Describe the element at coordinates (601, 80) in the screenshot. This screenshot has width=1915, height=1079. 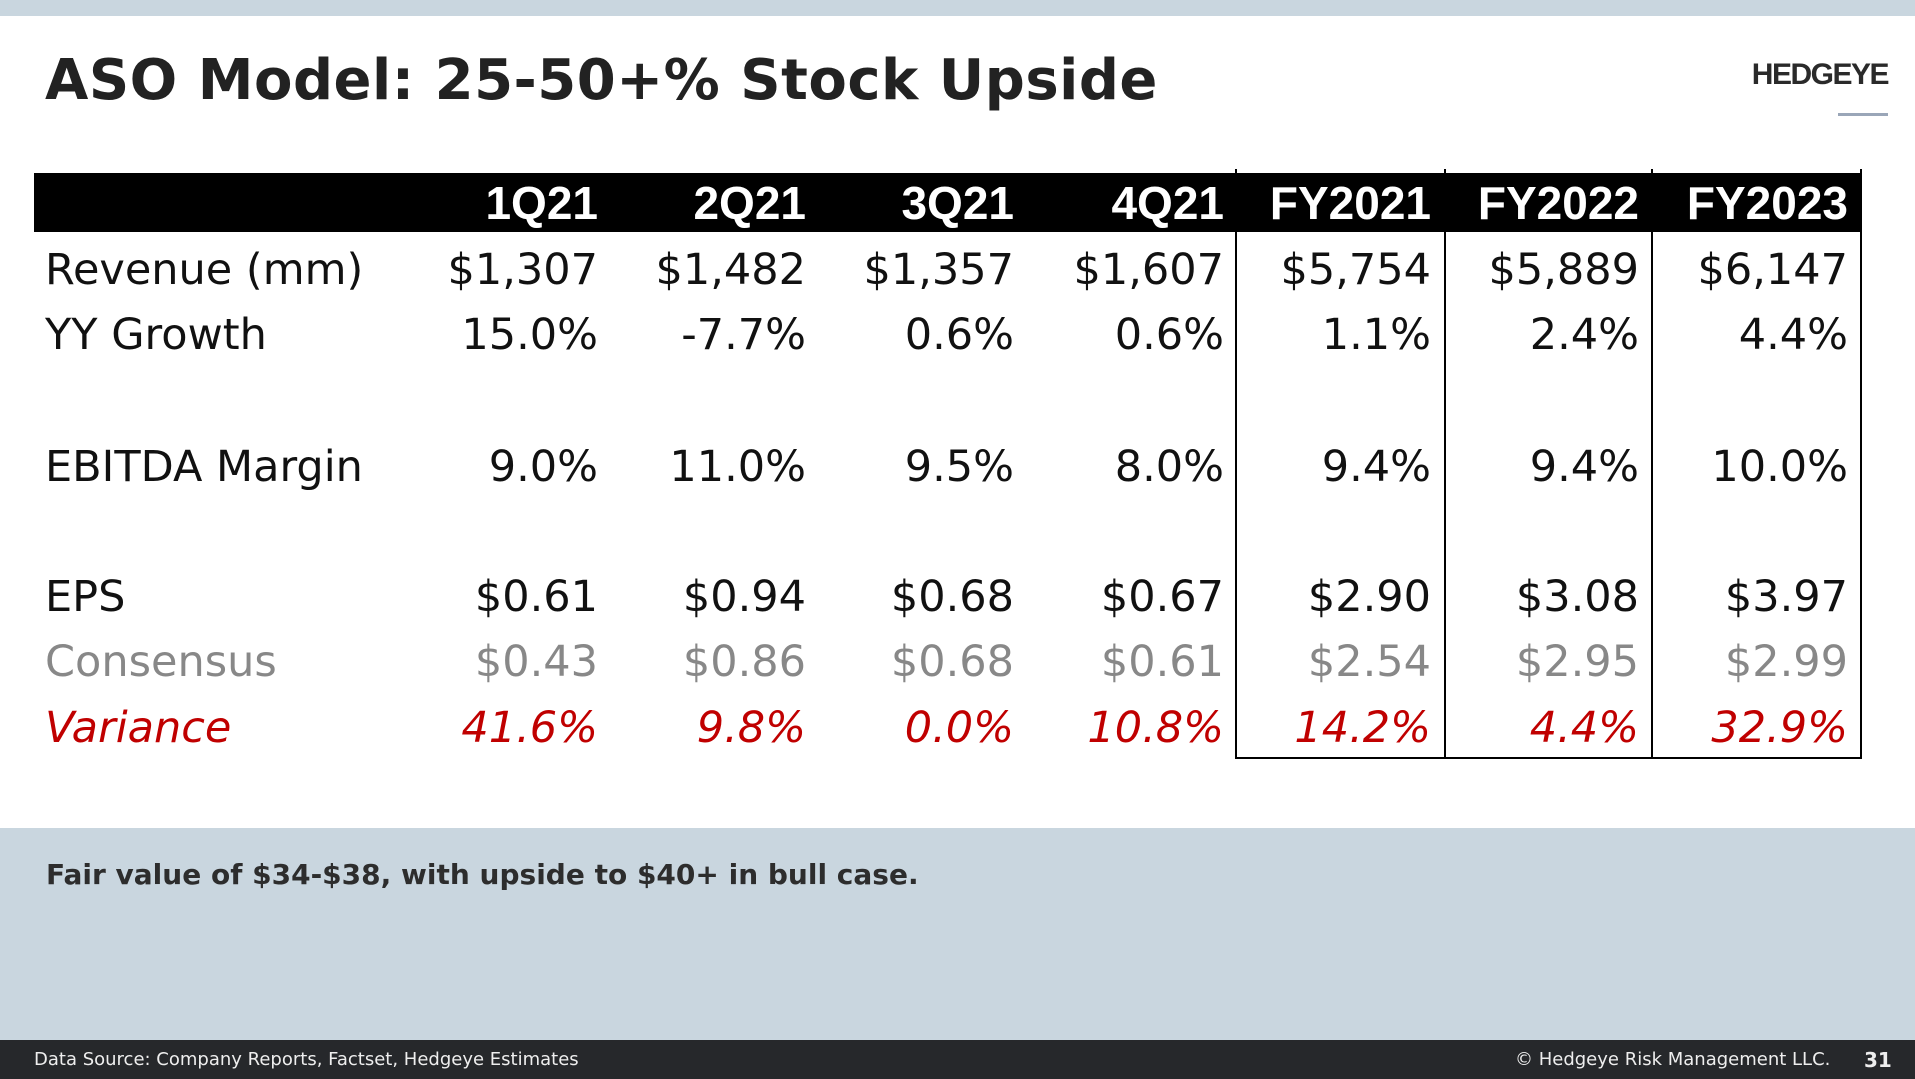
I see `page-title: ASO Model: 25-50+% Stock Upside` at that location.